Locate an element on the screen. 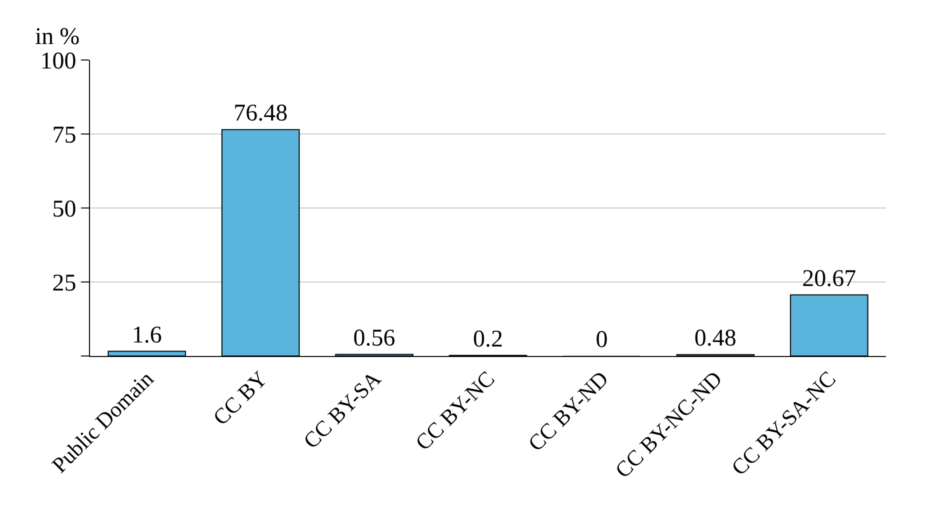 This screenshot has width=926, height=526. data-label: 0.2 is located at coordinates (488, 339).